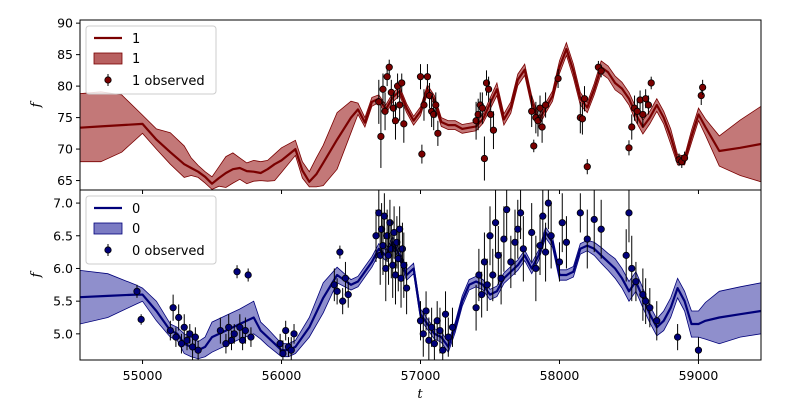  I want to click on x-tick-label: 56000, so click(282, 375).